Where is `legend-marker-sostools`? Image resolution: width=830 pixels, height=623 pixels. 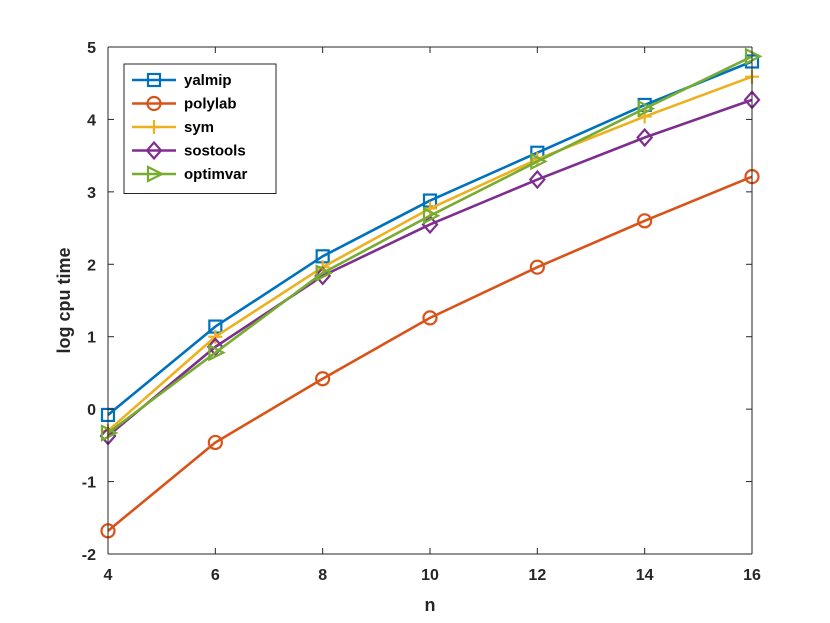
legend-marker-sostools is located at coordinates (154, 150).